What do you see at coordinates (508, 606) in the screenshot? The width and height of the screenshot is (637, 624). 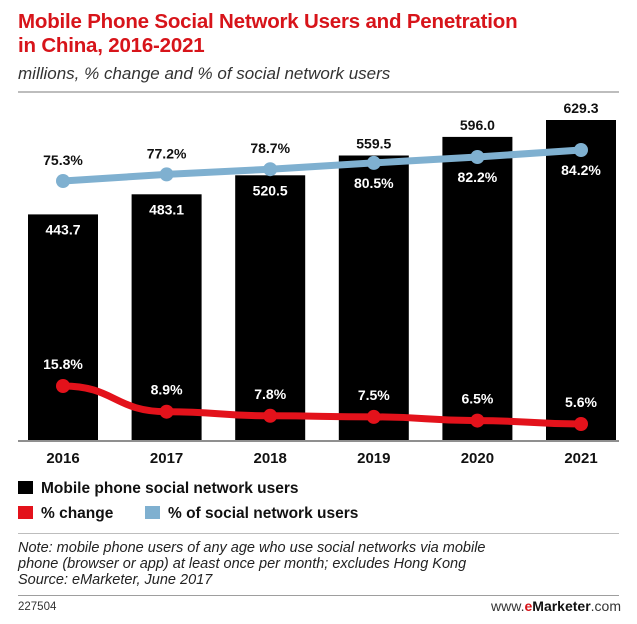 I see `logo-prefix: www.` at bounding box center [508, 606].